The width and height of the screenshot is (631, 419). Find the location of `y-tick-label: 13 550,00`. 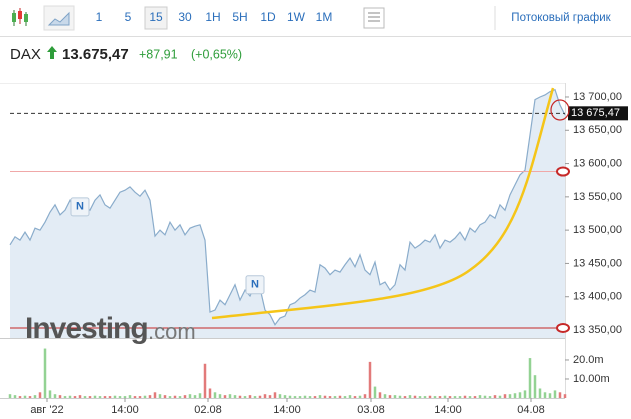

y-tick-label: 13 550,00 is located at coordinates (597, 197).